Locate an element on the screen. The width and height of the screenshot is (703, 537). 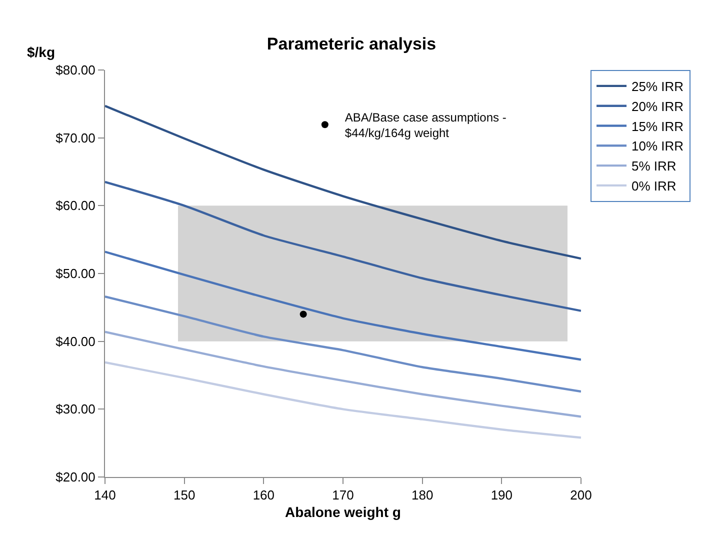
y-tick-label: $20.00 is located at coordinates (76, 477).